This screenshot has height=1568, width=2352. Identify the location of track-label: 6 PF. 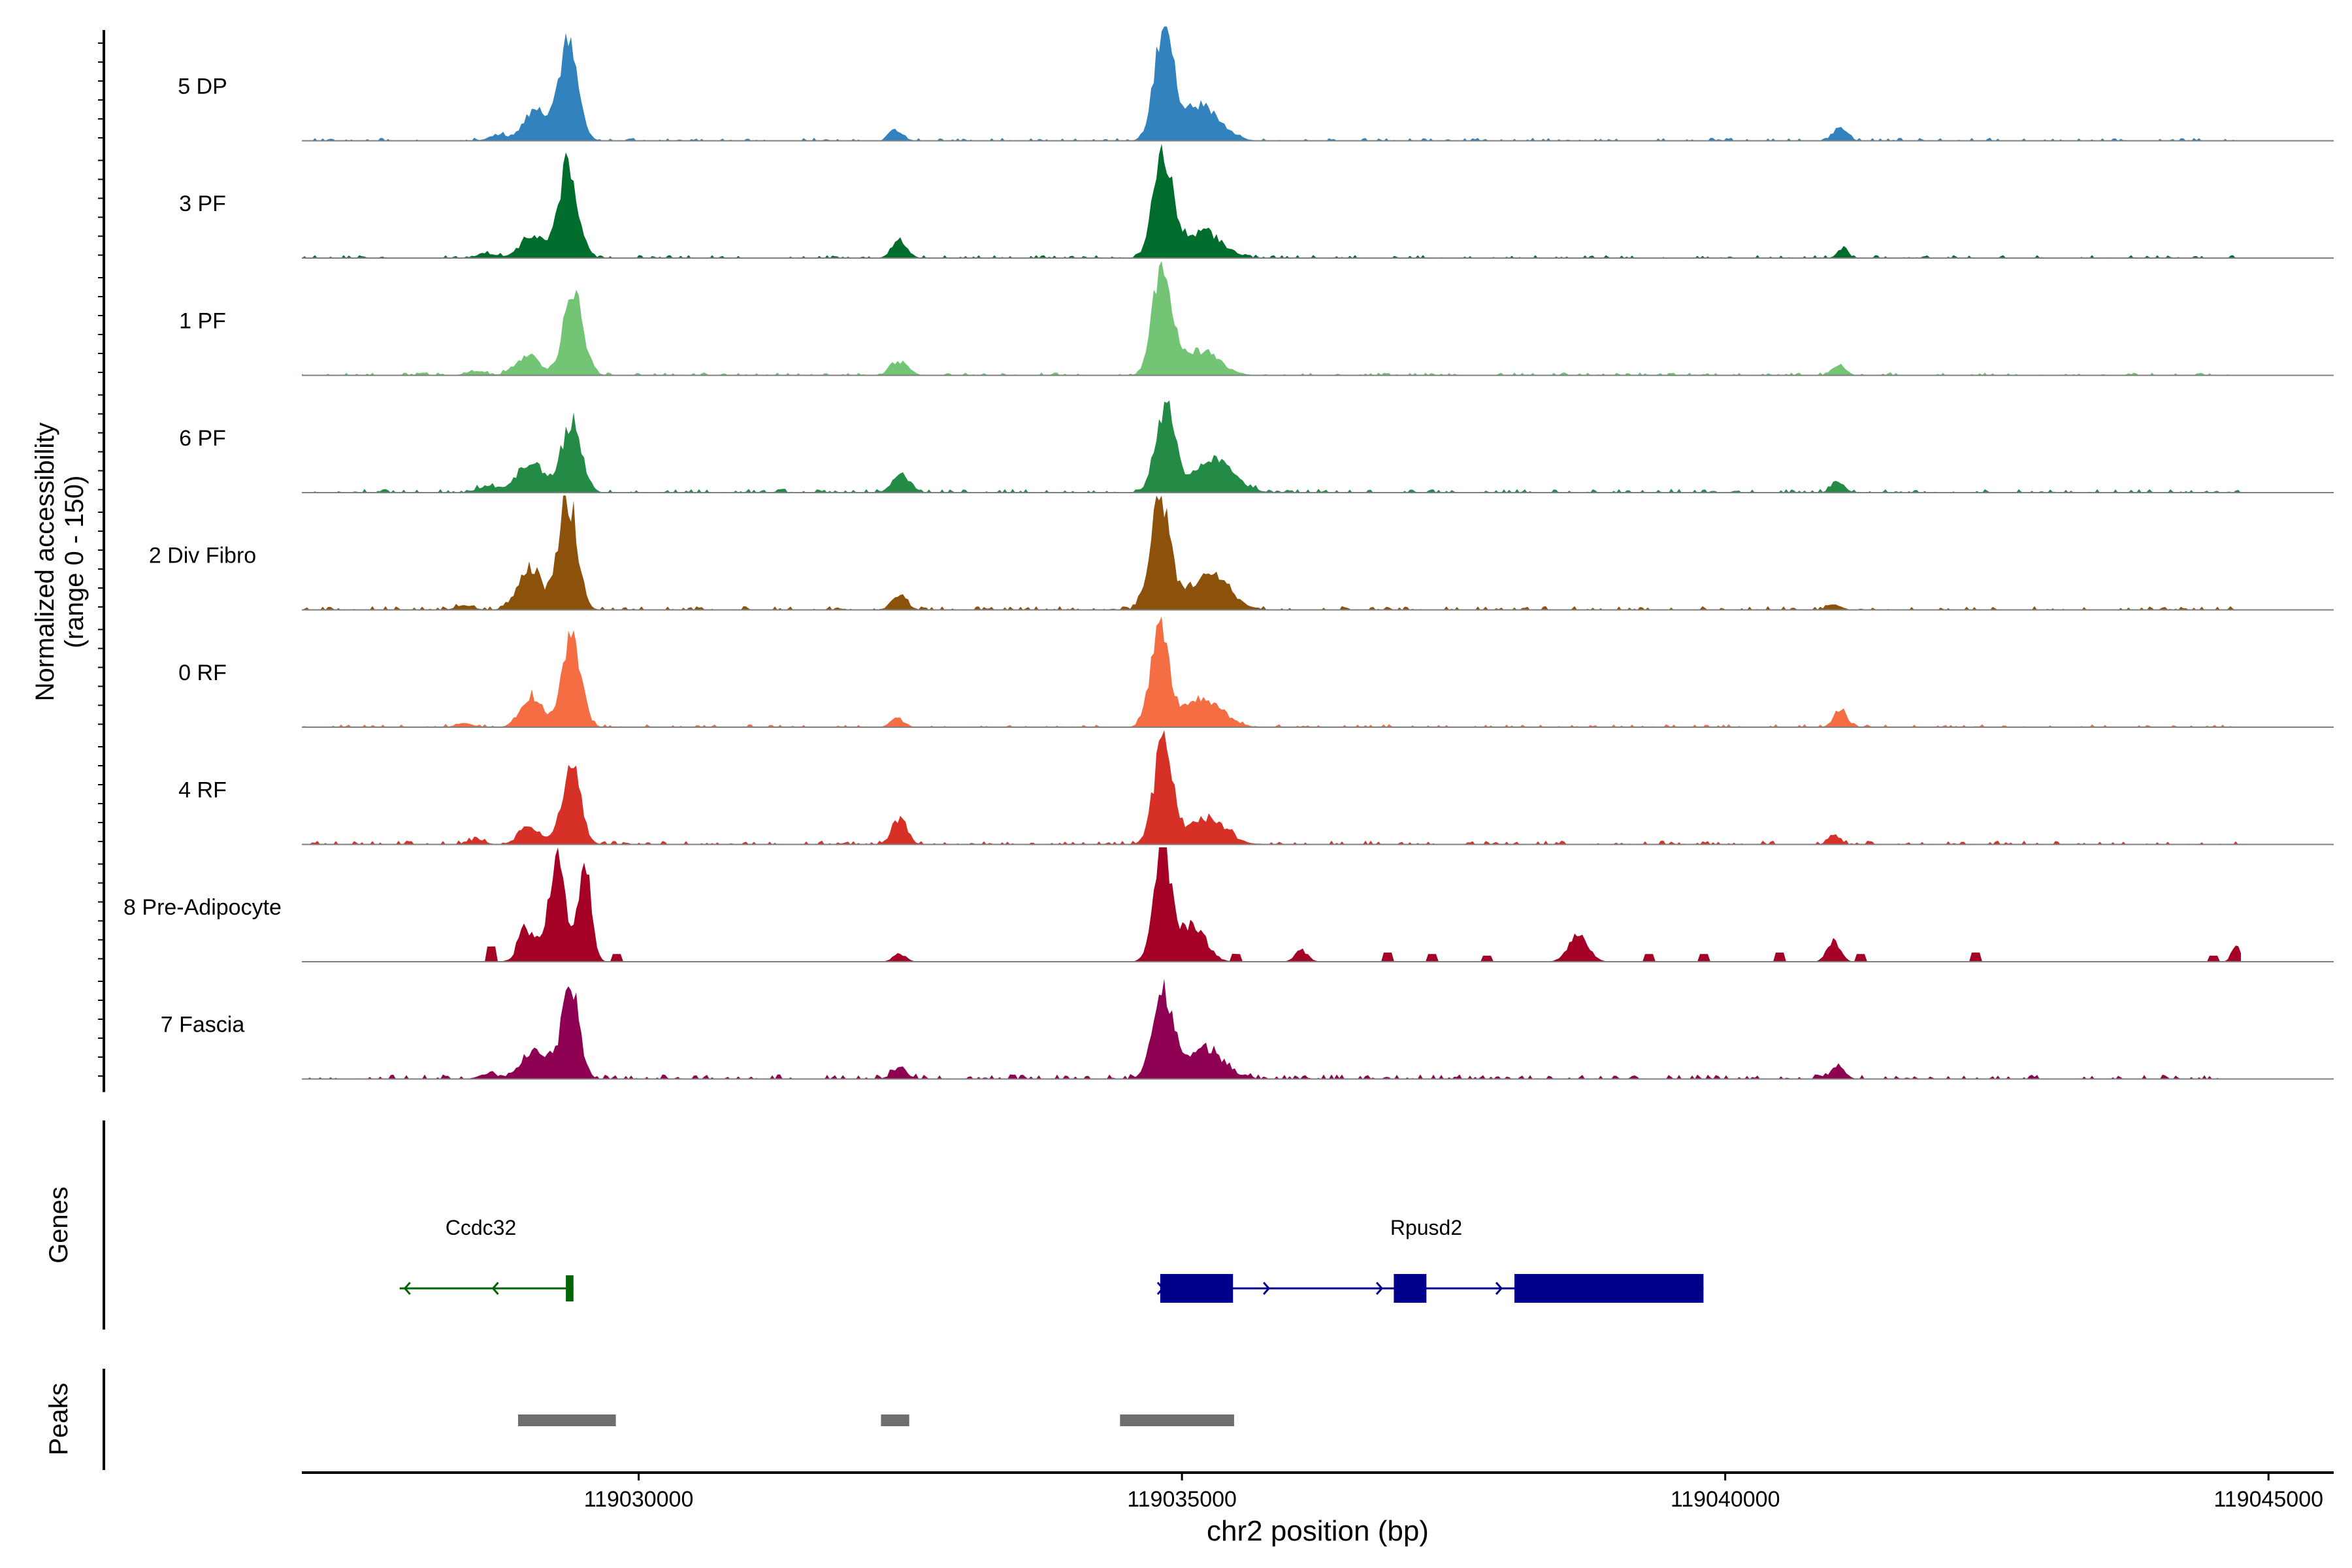
(202, 438).